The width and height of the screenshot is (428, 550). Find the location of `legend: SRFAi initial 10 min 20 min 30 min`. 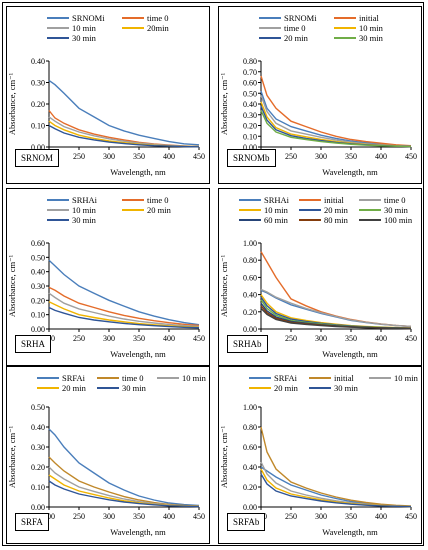

legend: SRFAi initial 10 min 20 min 30 min is located at coordinates (334, 390).